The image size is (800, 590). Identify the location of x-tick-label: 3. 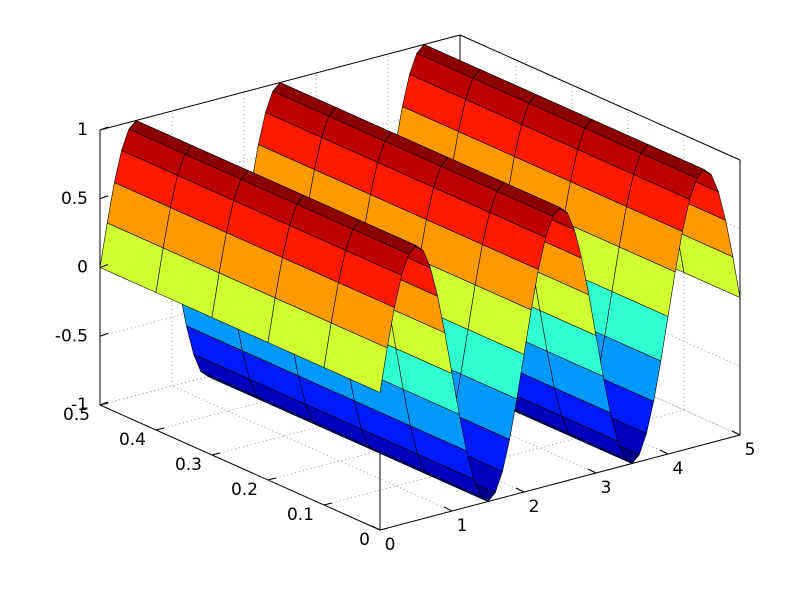
(606, 488).